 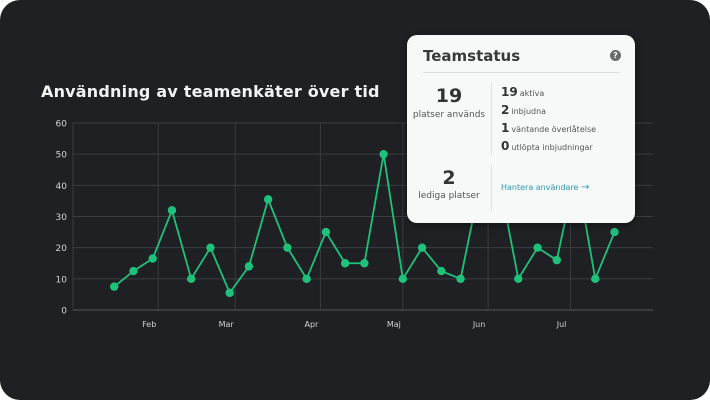 I want to click on y-tick-label: 50, so click(x=62, y=156).